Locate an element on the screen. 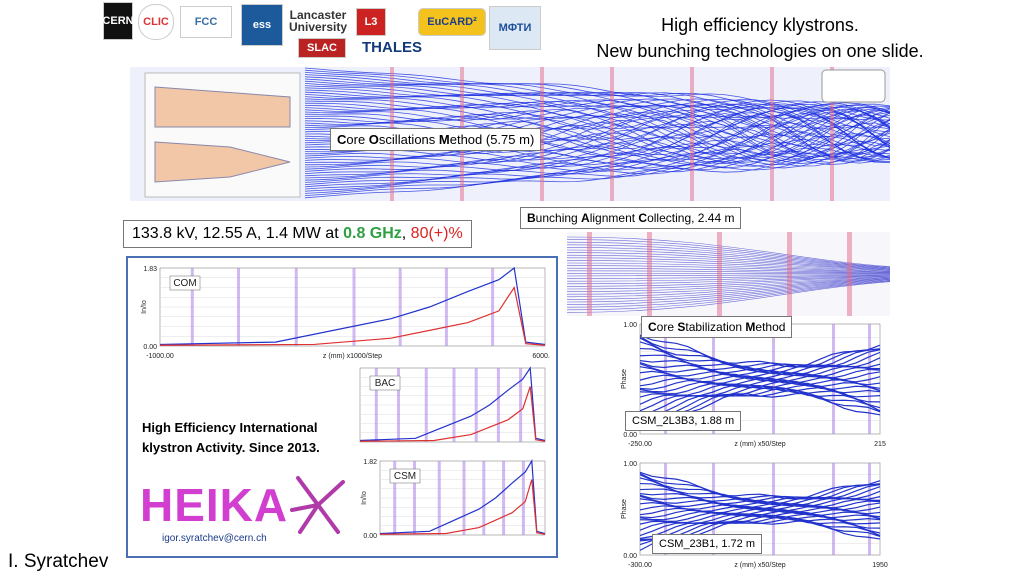  text: B is located at coordinates (531, 218).